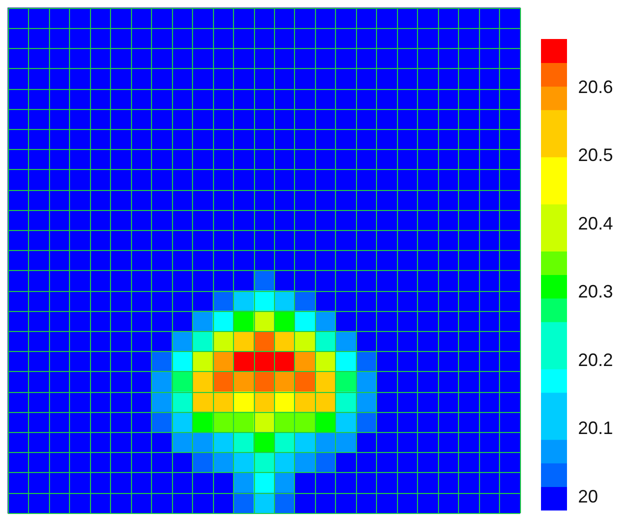 This screenshot has width=626, height=517. What do you see at coordinates (596, 428) in the screenshot?
I see `color-bar-label: 20.1` at bounding box center [596, 428].